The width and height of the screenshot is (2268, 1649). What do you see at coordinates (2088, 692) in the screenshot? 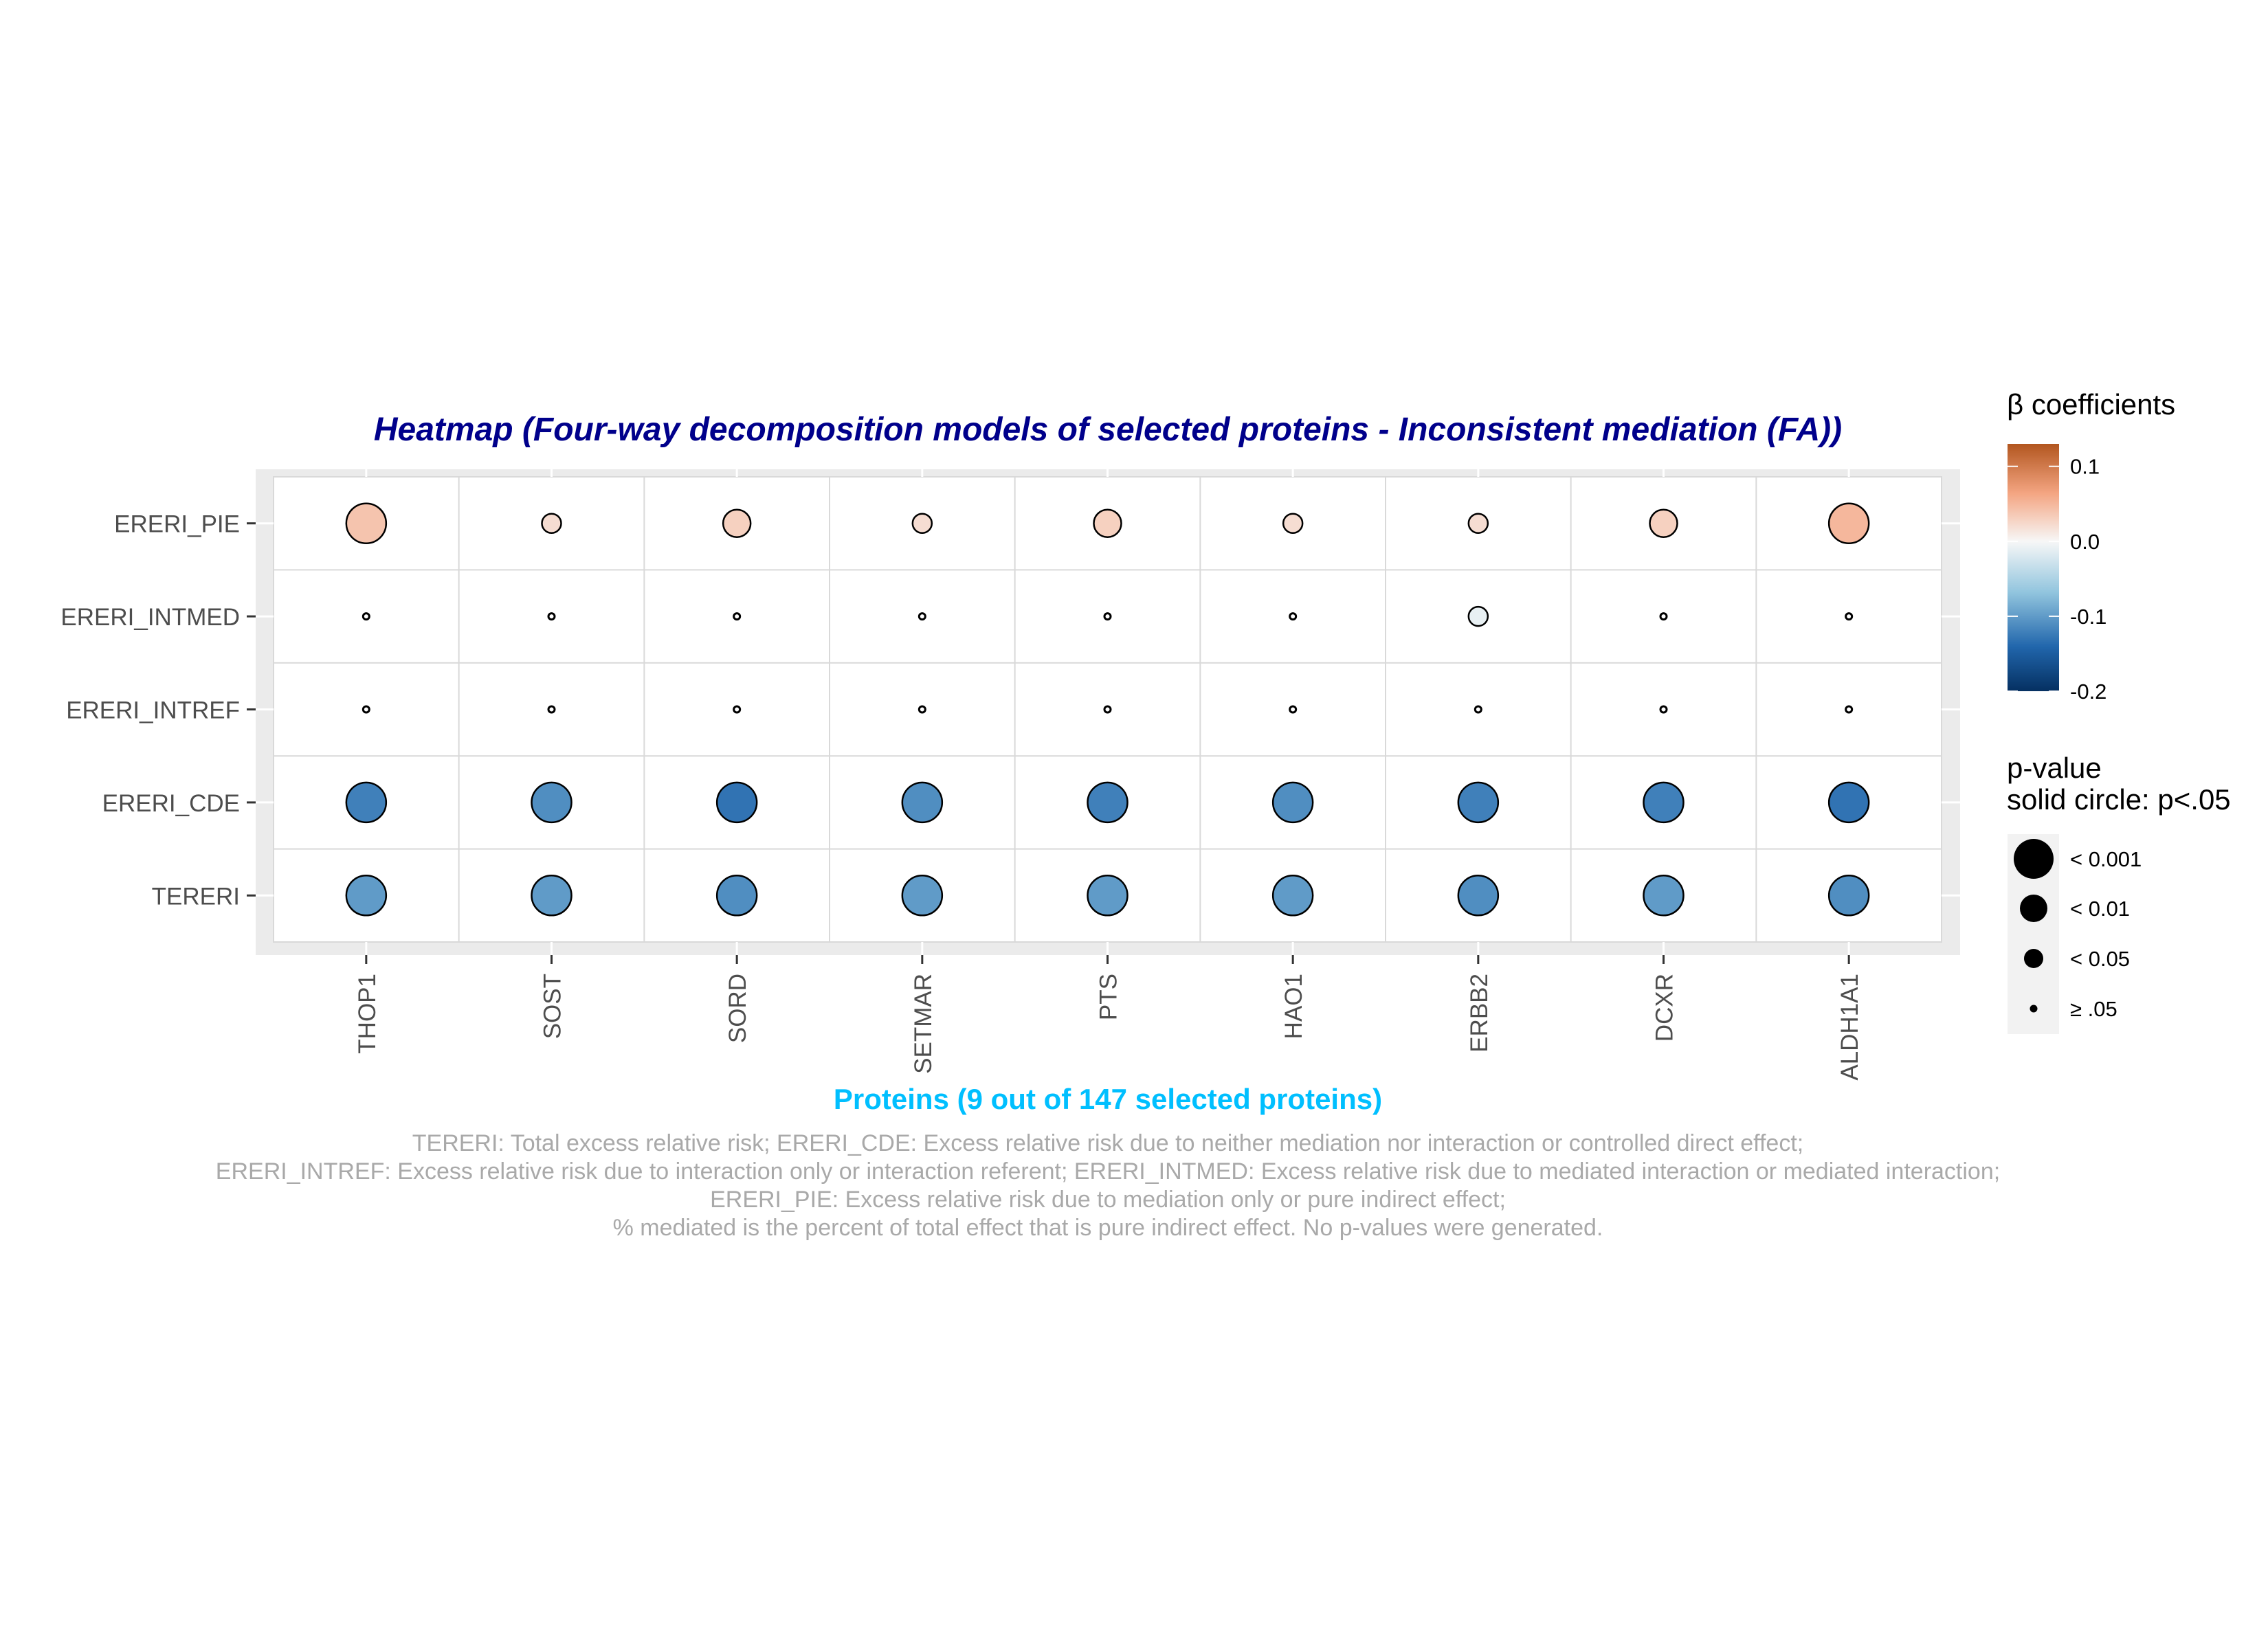
I see `color-legend-label: -0.2` at bounding box center [2088, 692].